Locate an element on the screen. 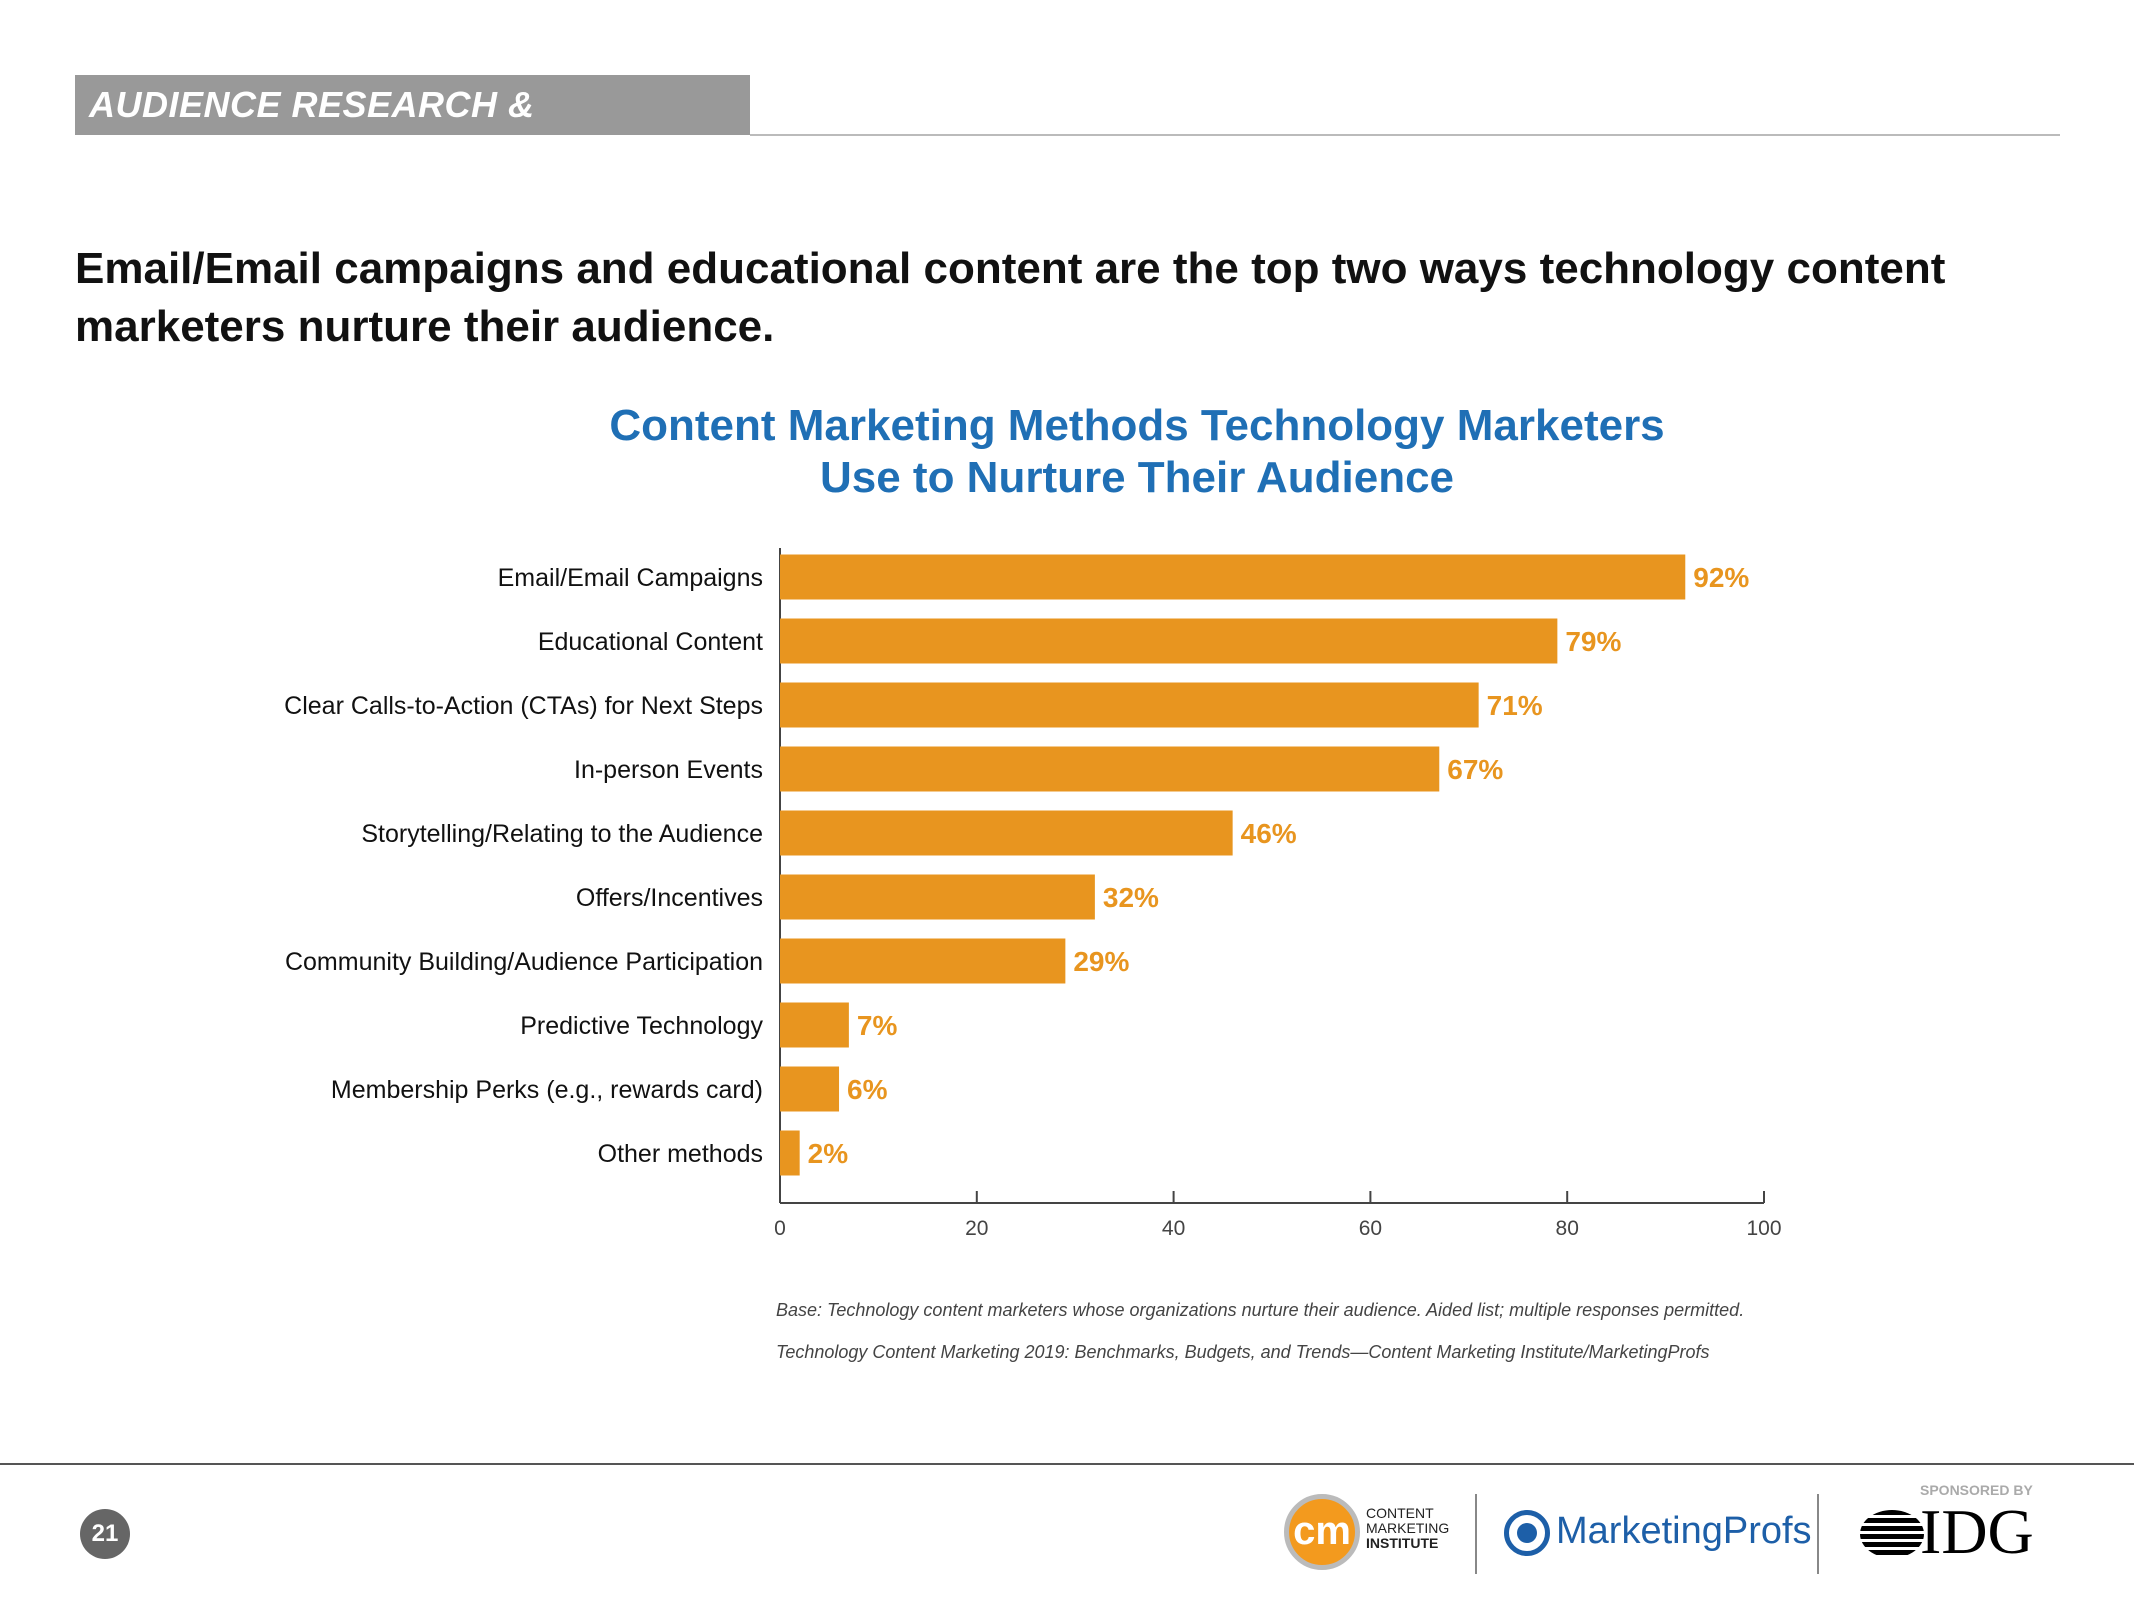  category-label: Membership Perks (e.g., rewards card) is located at coordinates (547, 1090).